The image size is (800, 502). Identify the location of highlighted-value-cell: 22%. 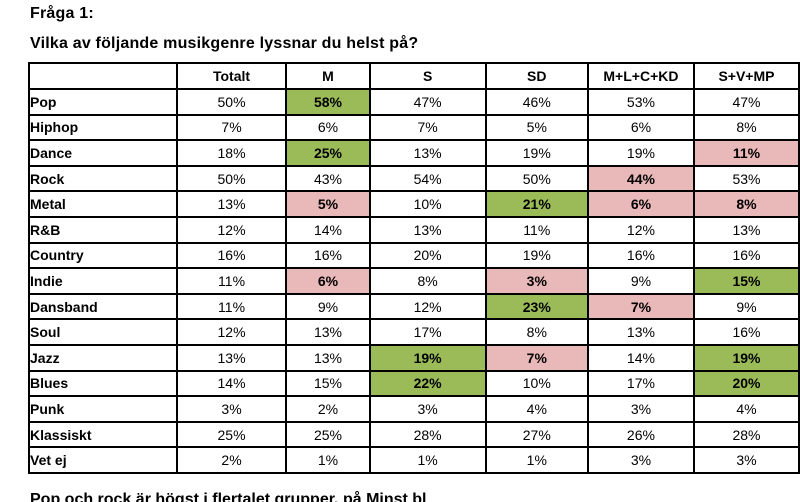
(427, 383).